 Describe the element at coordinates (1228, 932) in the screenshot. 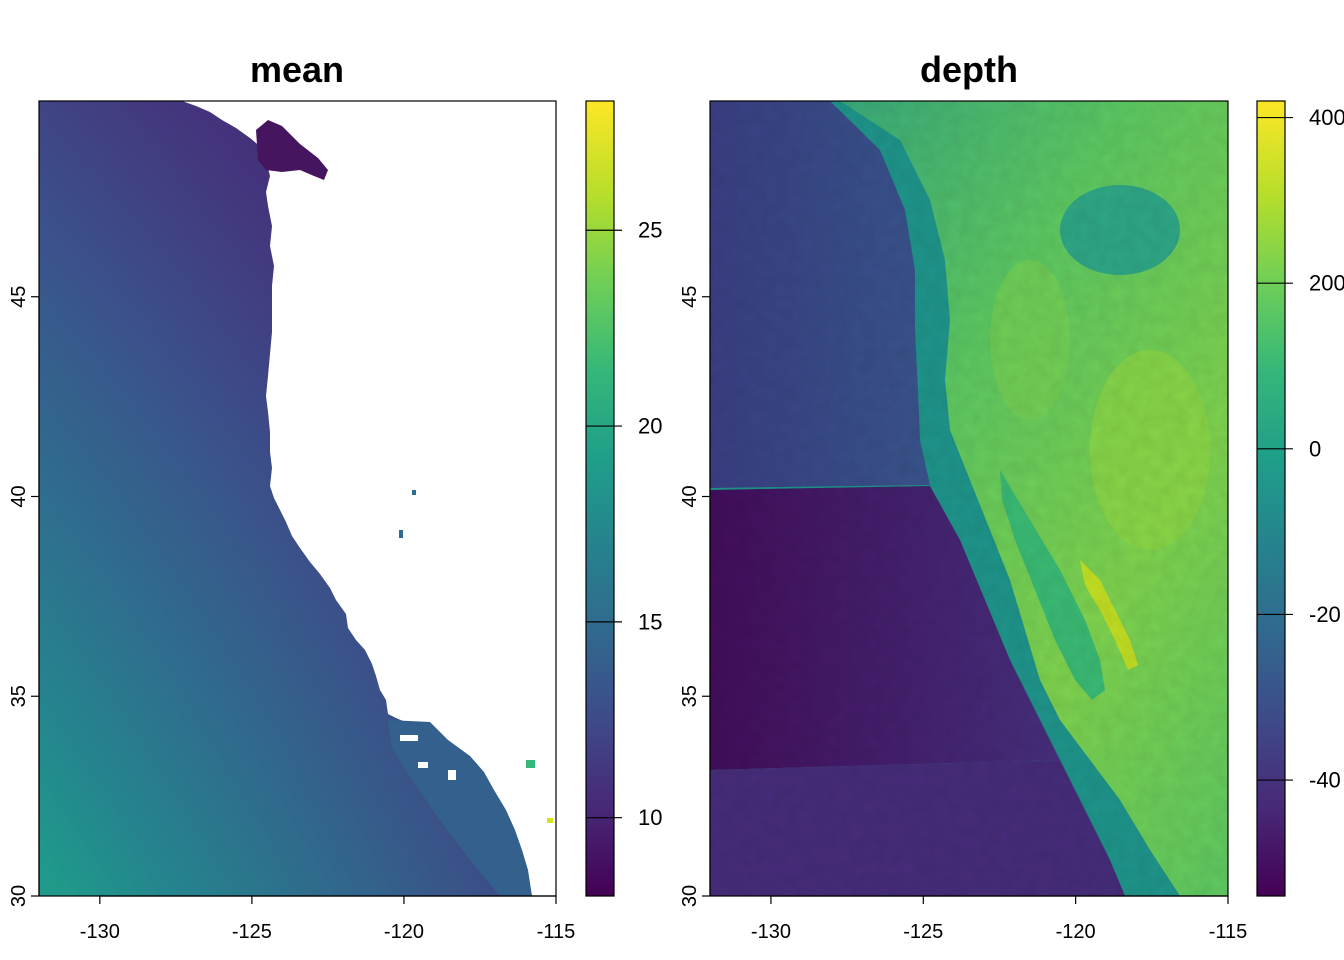

I see `depth-x-tick-label: -115` at that location.